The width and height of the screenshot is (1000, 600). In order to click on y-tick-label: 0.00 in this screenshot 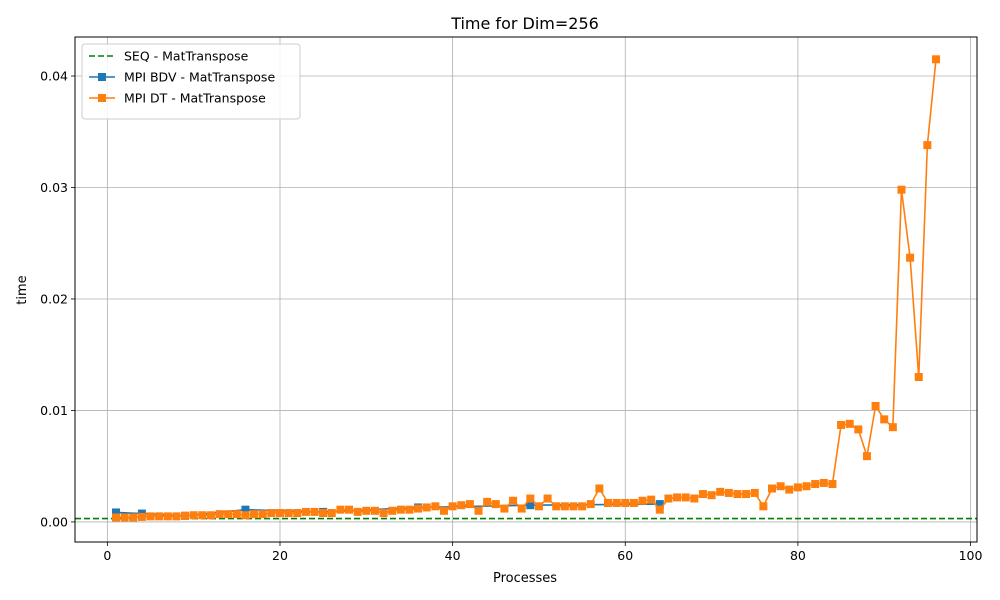, I will do `click(54, 521)`.